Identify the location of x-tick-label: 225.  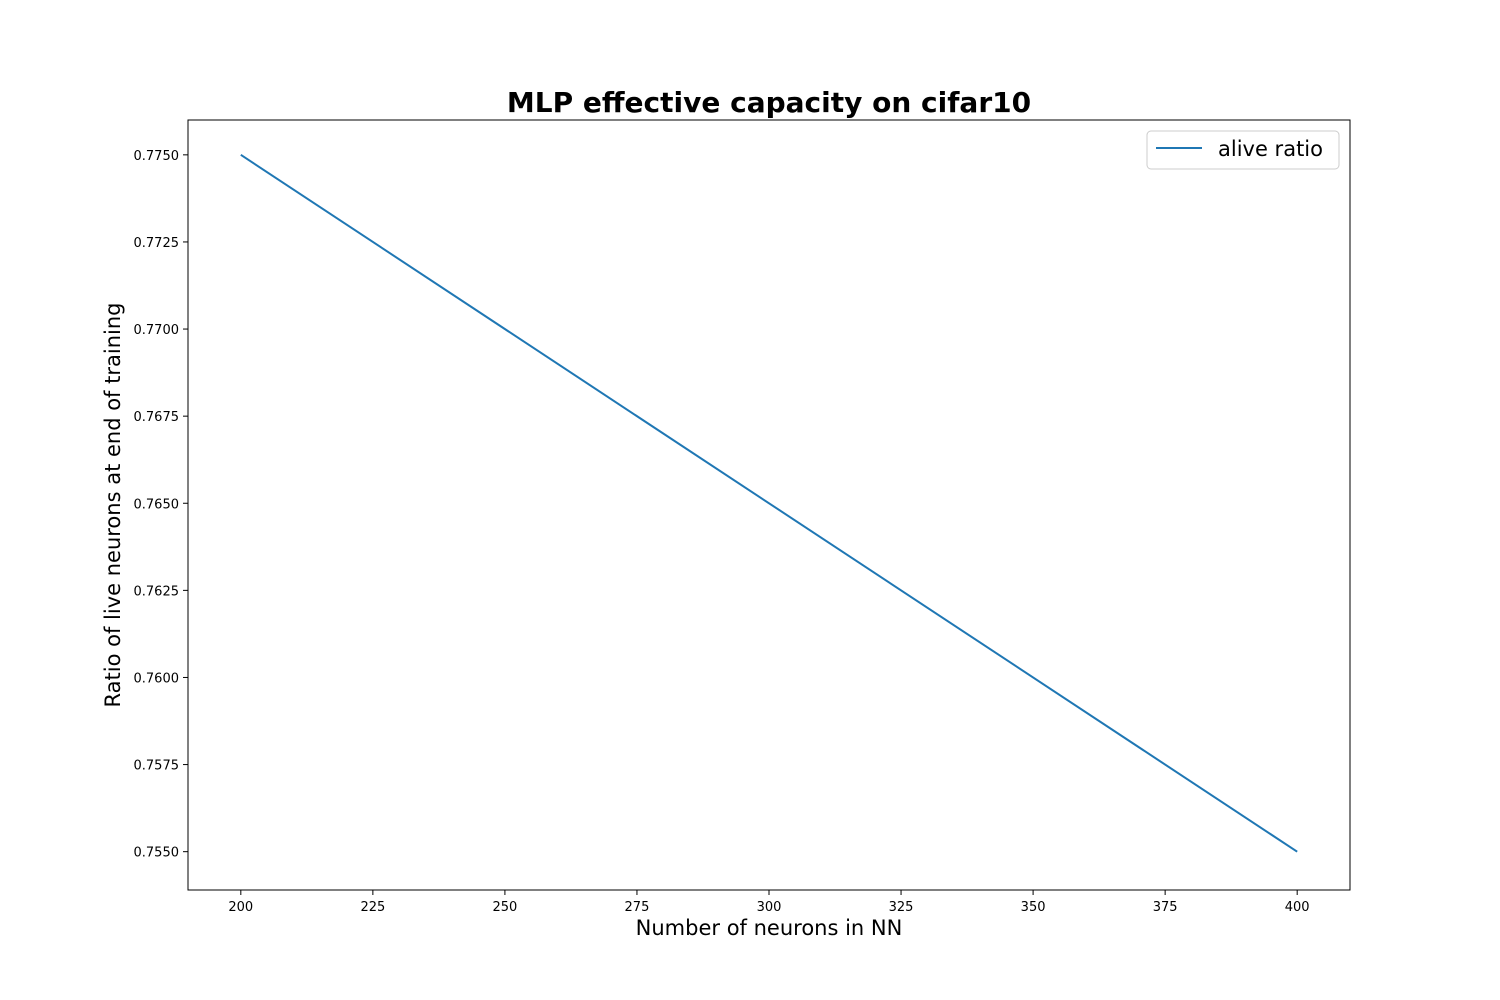
(372, 907).